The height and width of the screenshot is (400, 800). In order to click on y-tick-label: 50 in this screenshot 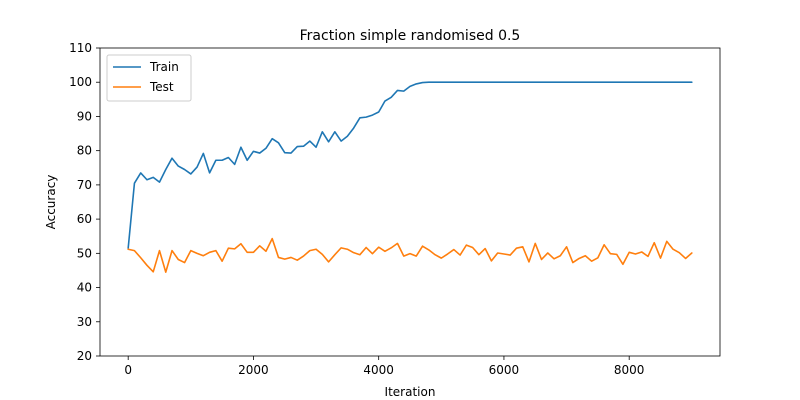, I will do `click(84, 253)`.